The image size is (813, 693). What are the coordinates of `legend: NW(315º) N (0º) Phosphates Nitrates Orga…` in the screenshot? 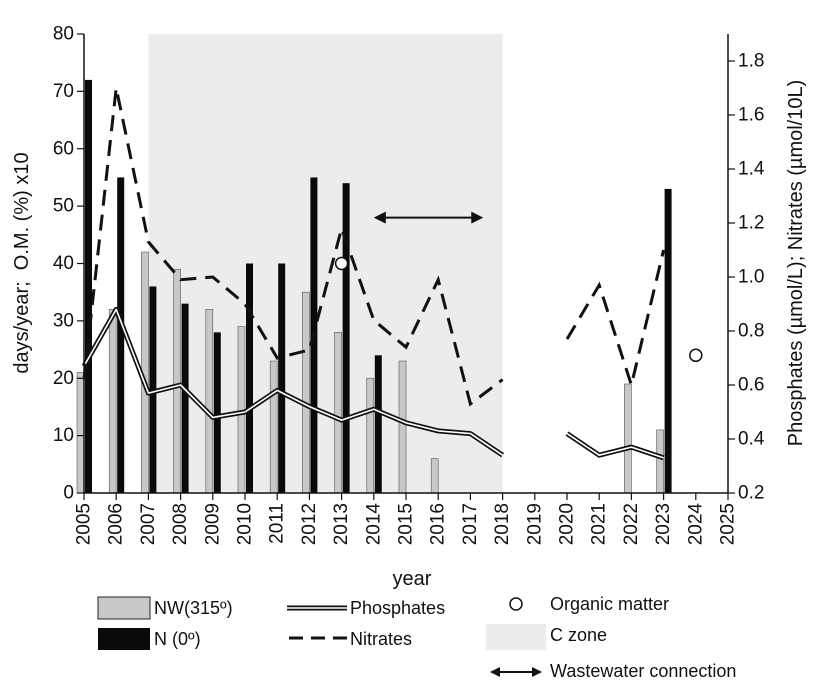 It's located at (416, 637).